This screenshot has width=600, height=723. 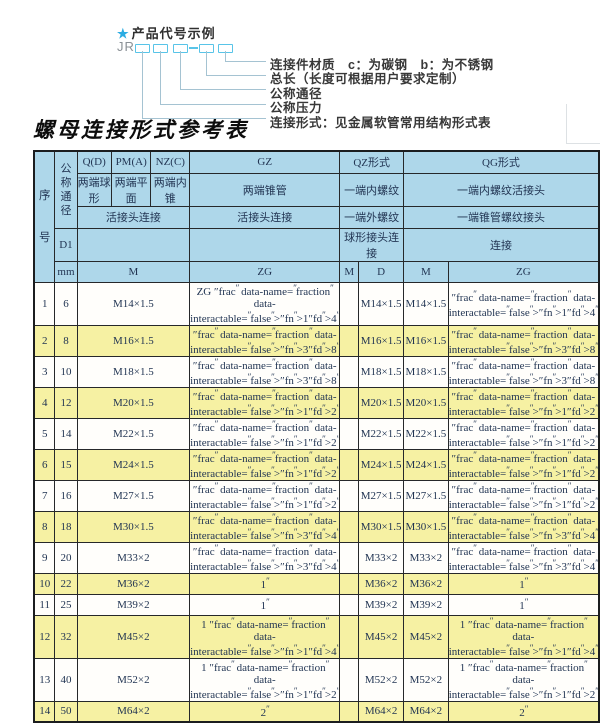 I want to click on cell-qz-d: M33×2, so click(x=381, y=557).